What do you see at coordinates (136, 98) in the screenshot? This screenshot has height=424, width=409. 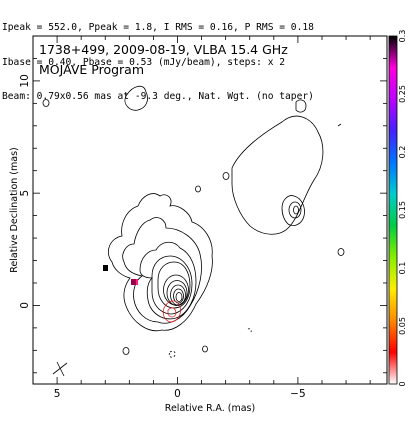 I see `contour-blob-top` at bounding box center [136, 98].